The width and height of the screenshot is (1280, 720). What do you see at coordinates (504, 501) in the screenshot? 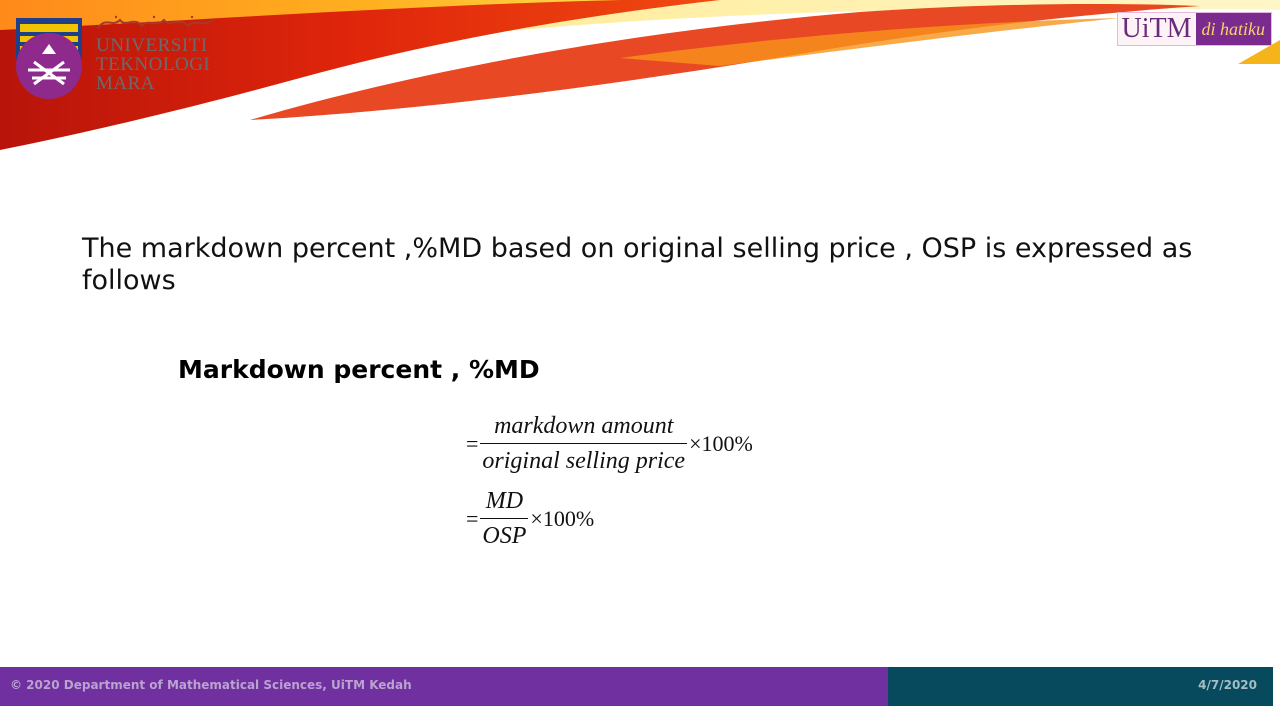
I see `fraction-numerator: MD` at bounding box center [504, 501].